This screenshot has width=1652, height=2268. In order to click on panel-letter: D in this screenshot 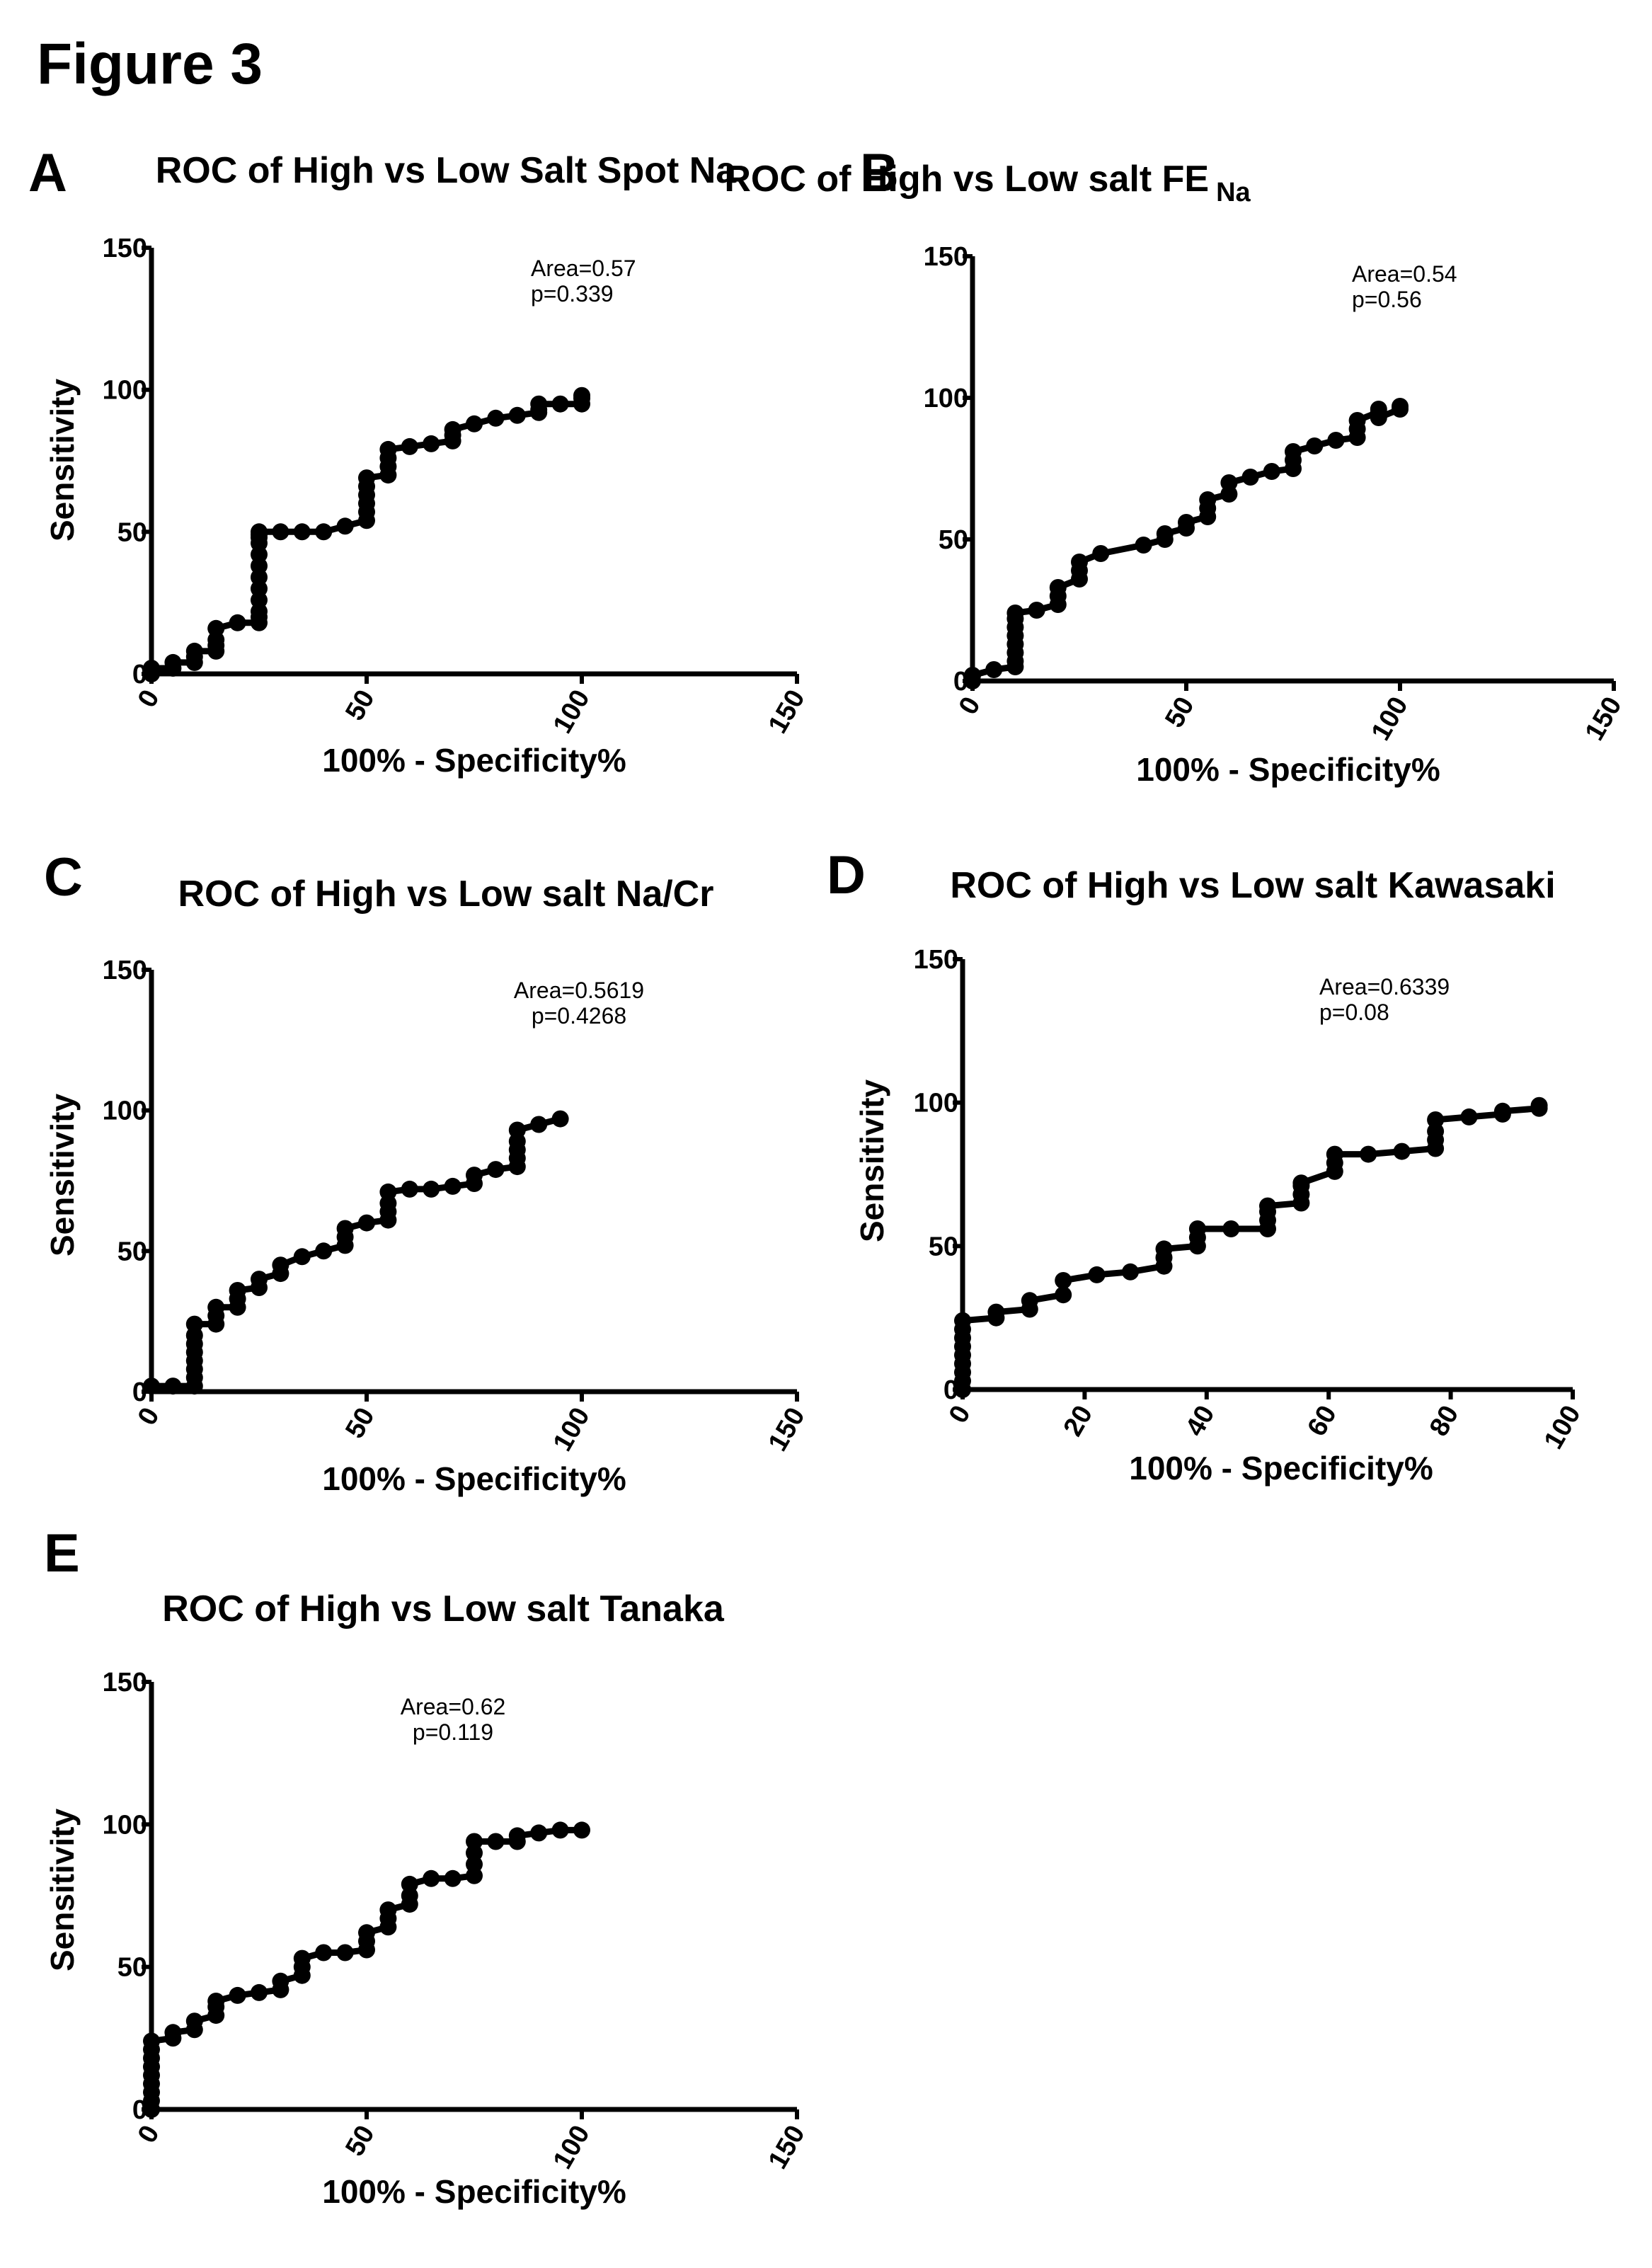, I will do `click(846, 875)`.